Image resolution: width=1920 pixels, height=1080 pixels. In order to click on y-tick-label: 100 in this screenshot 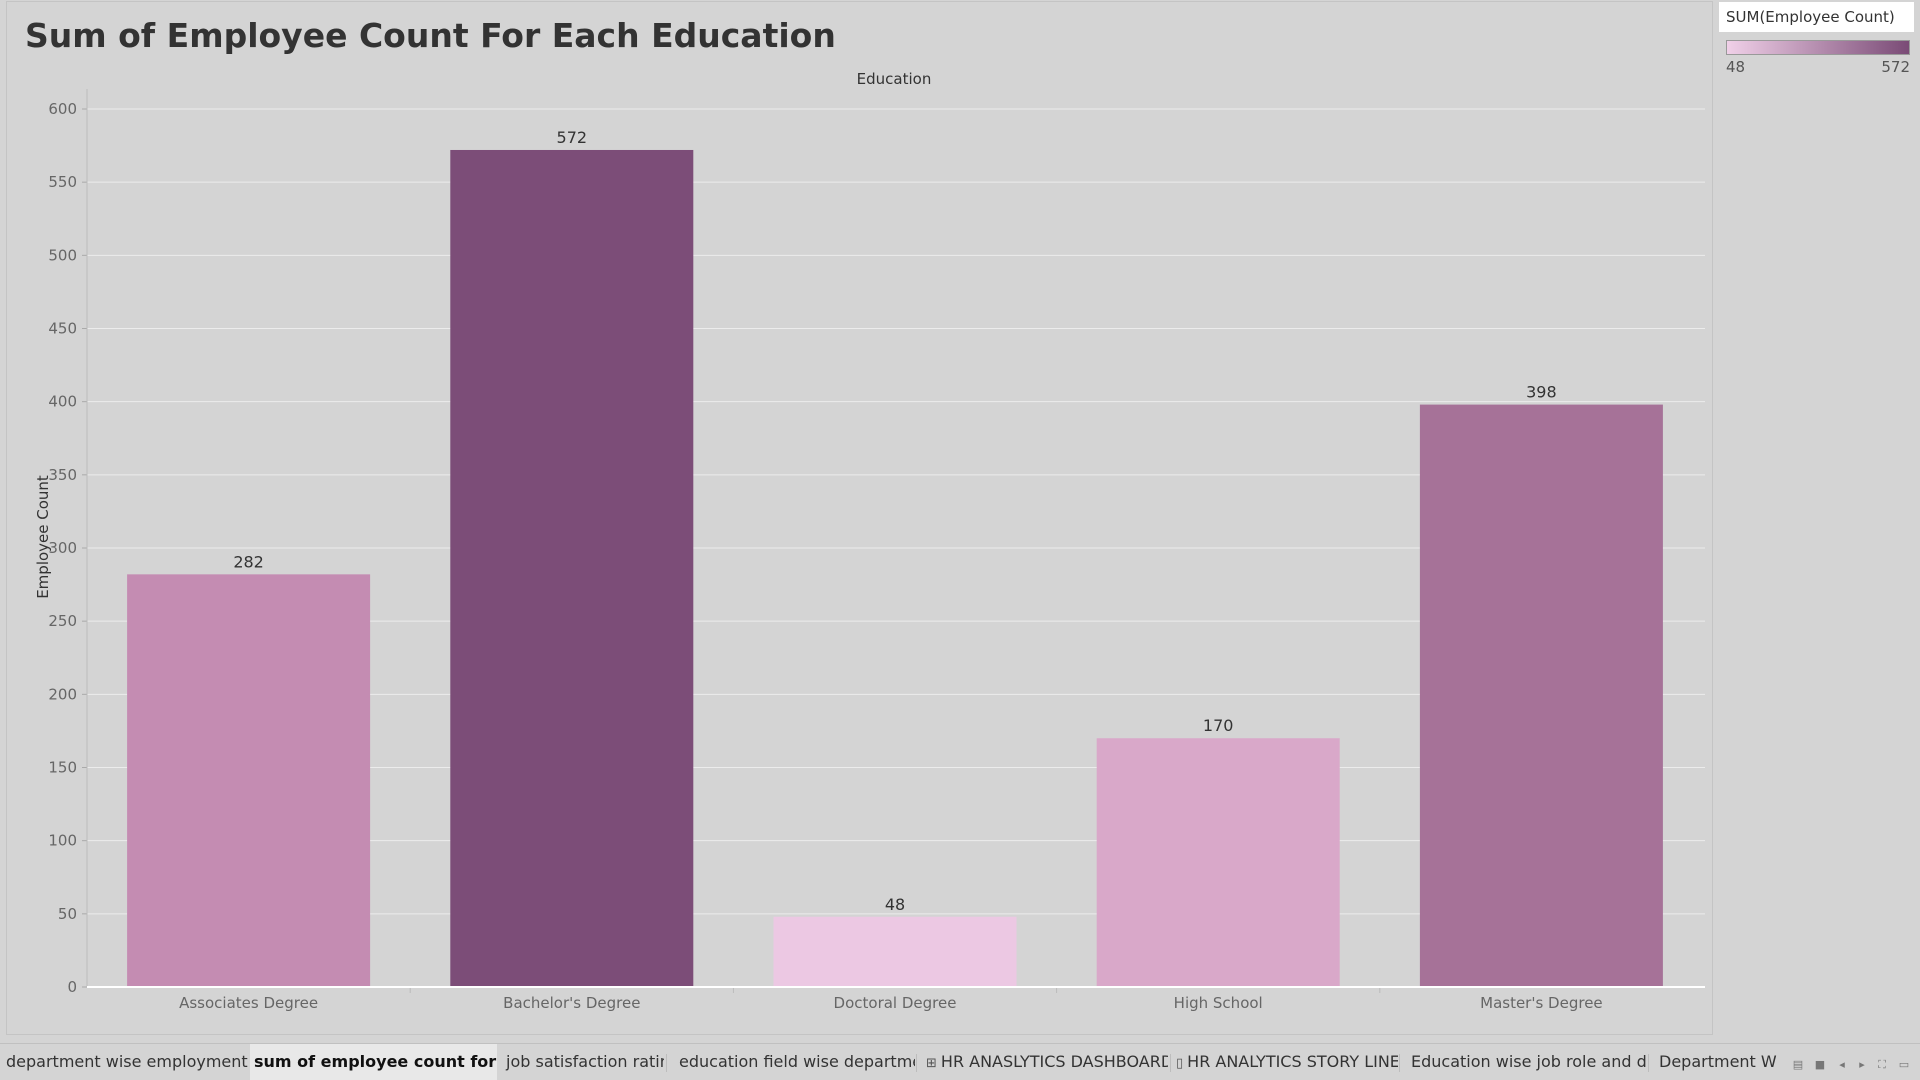, I will do `click(62, 841)`.